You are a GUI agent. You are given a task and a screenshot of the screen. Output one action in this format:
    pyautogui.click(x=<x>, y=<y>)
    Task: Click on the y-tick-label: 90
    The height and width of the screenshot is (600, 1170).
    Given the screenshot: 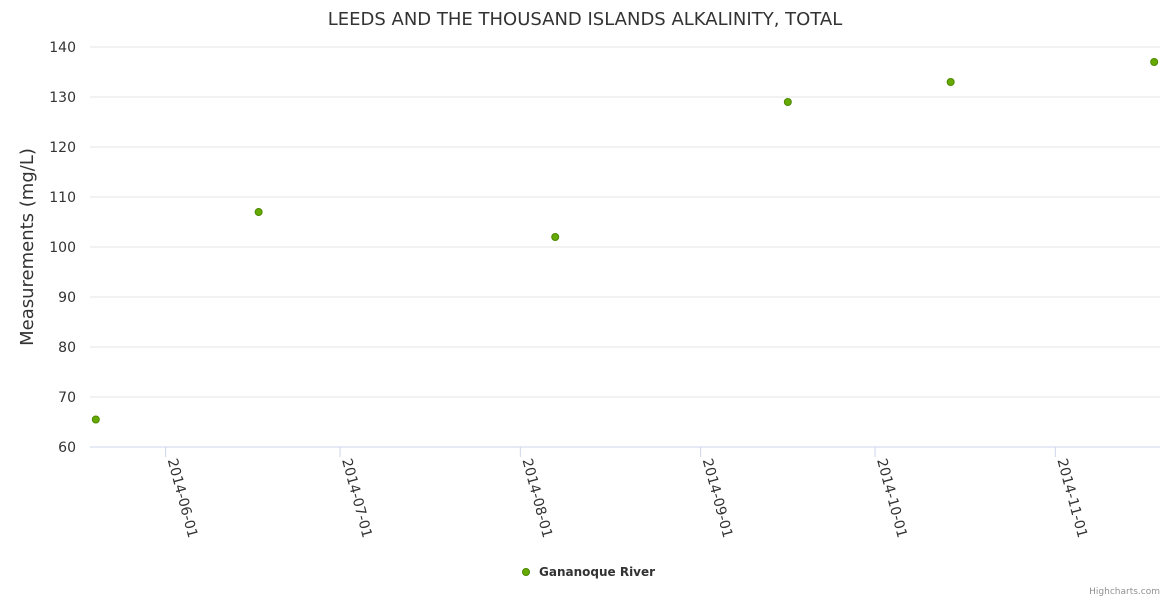 What is the action you would take?
    pyautogui.click(x=67, y=298)
    